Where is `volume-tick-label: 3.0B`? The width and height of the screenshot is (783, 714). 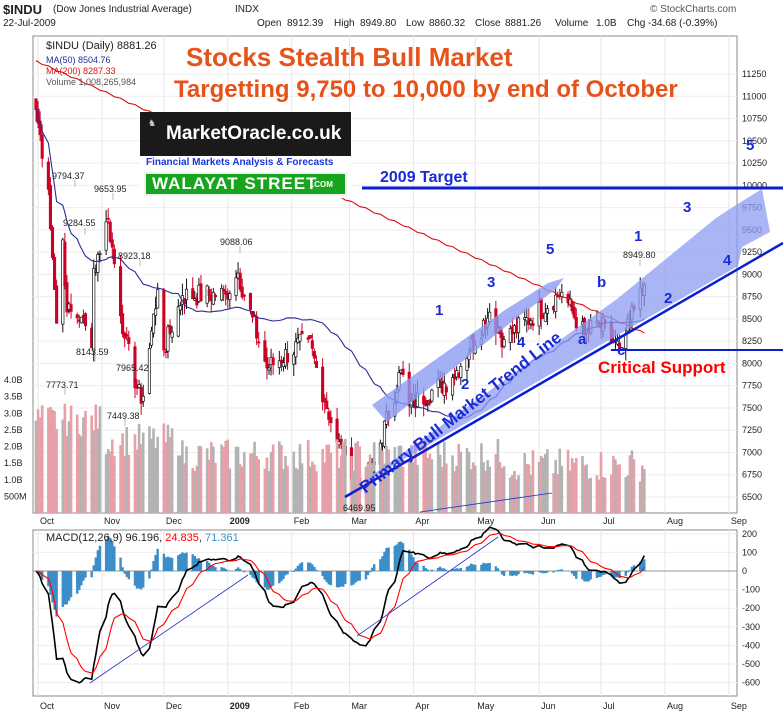
volume-tick-label: 3.0B is located at coordinates (13, 413).